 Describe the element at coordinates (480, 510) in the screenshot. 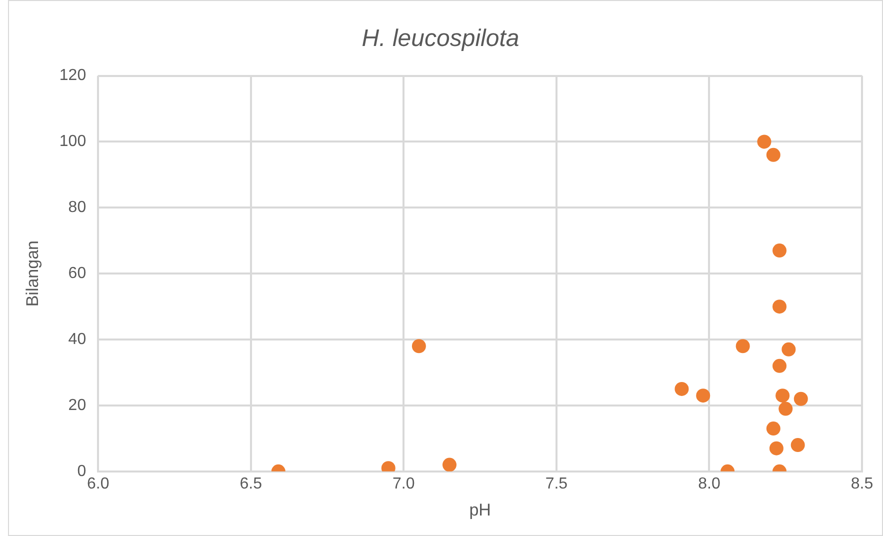

I see `x-axis-title: pH` at that location.